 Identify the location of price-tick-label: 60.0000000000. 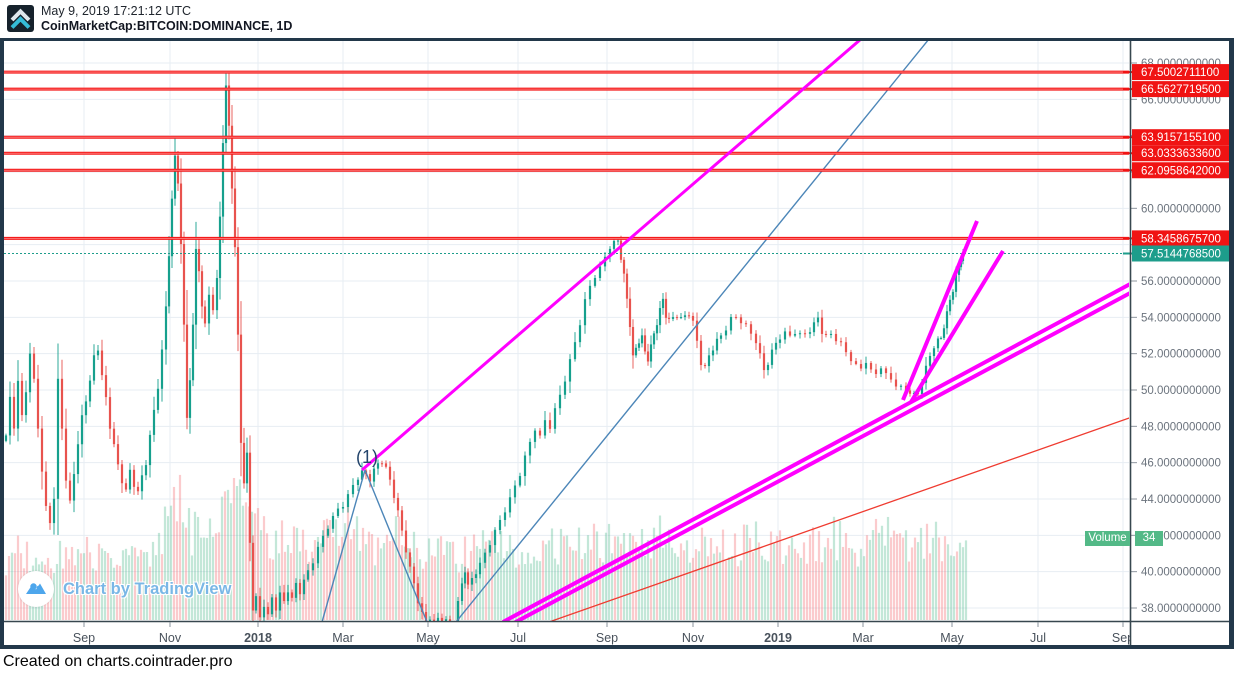
(1181, 209).